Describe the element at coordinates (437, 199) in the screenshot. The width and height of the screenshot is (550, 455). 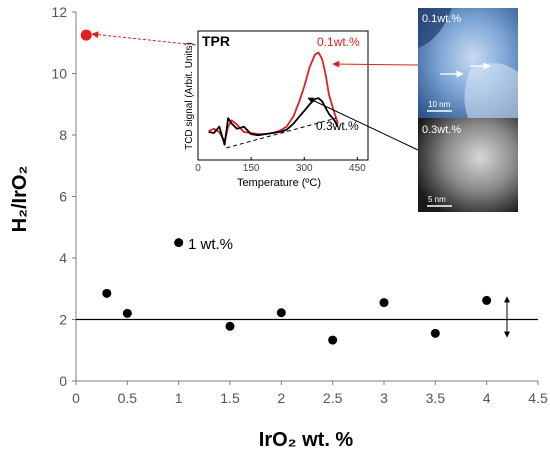
I see `micrograph-02-scale-label: 5 nm` at that location.